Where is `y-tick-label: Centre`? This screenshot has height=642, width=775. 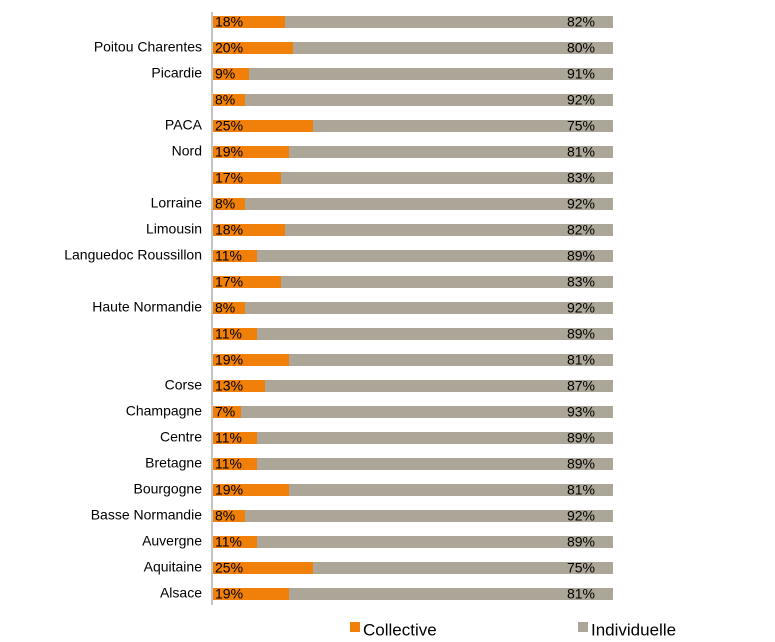 y-tick-label: Centre is located at coordinates (181, 437).